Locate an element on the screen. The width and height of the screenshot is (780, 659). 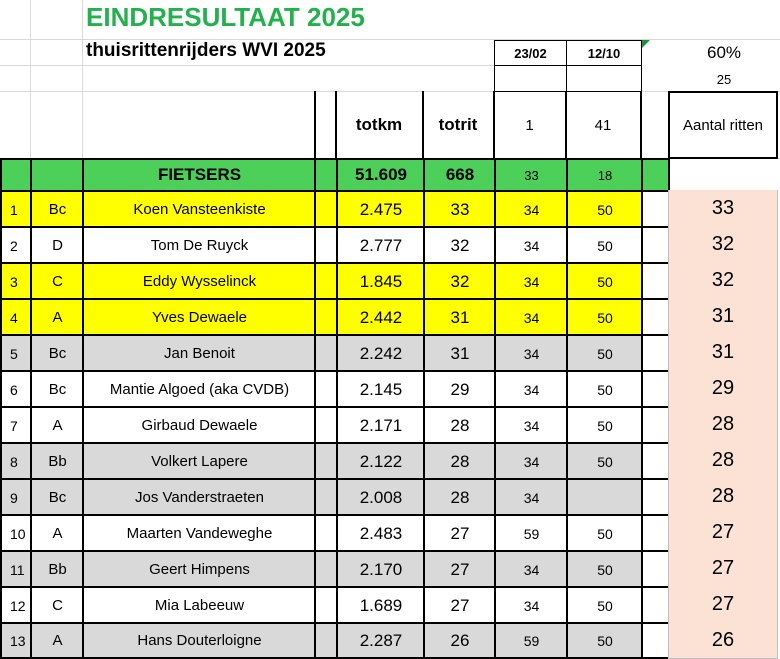
aantal-ritten-cell: 29 is located at coordinates (723, 388).